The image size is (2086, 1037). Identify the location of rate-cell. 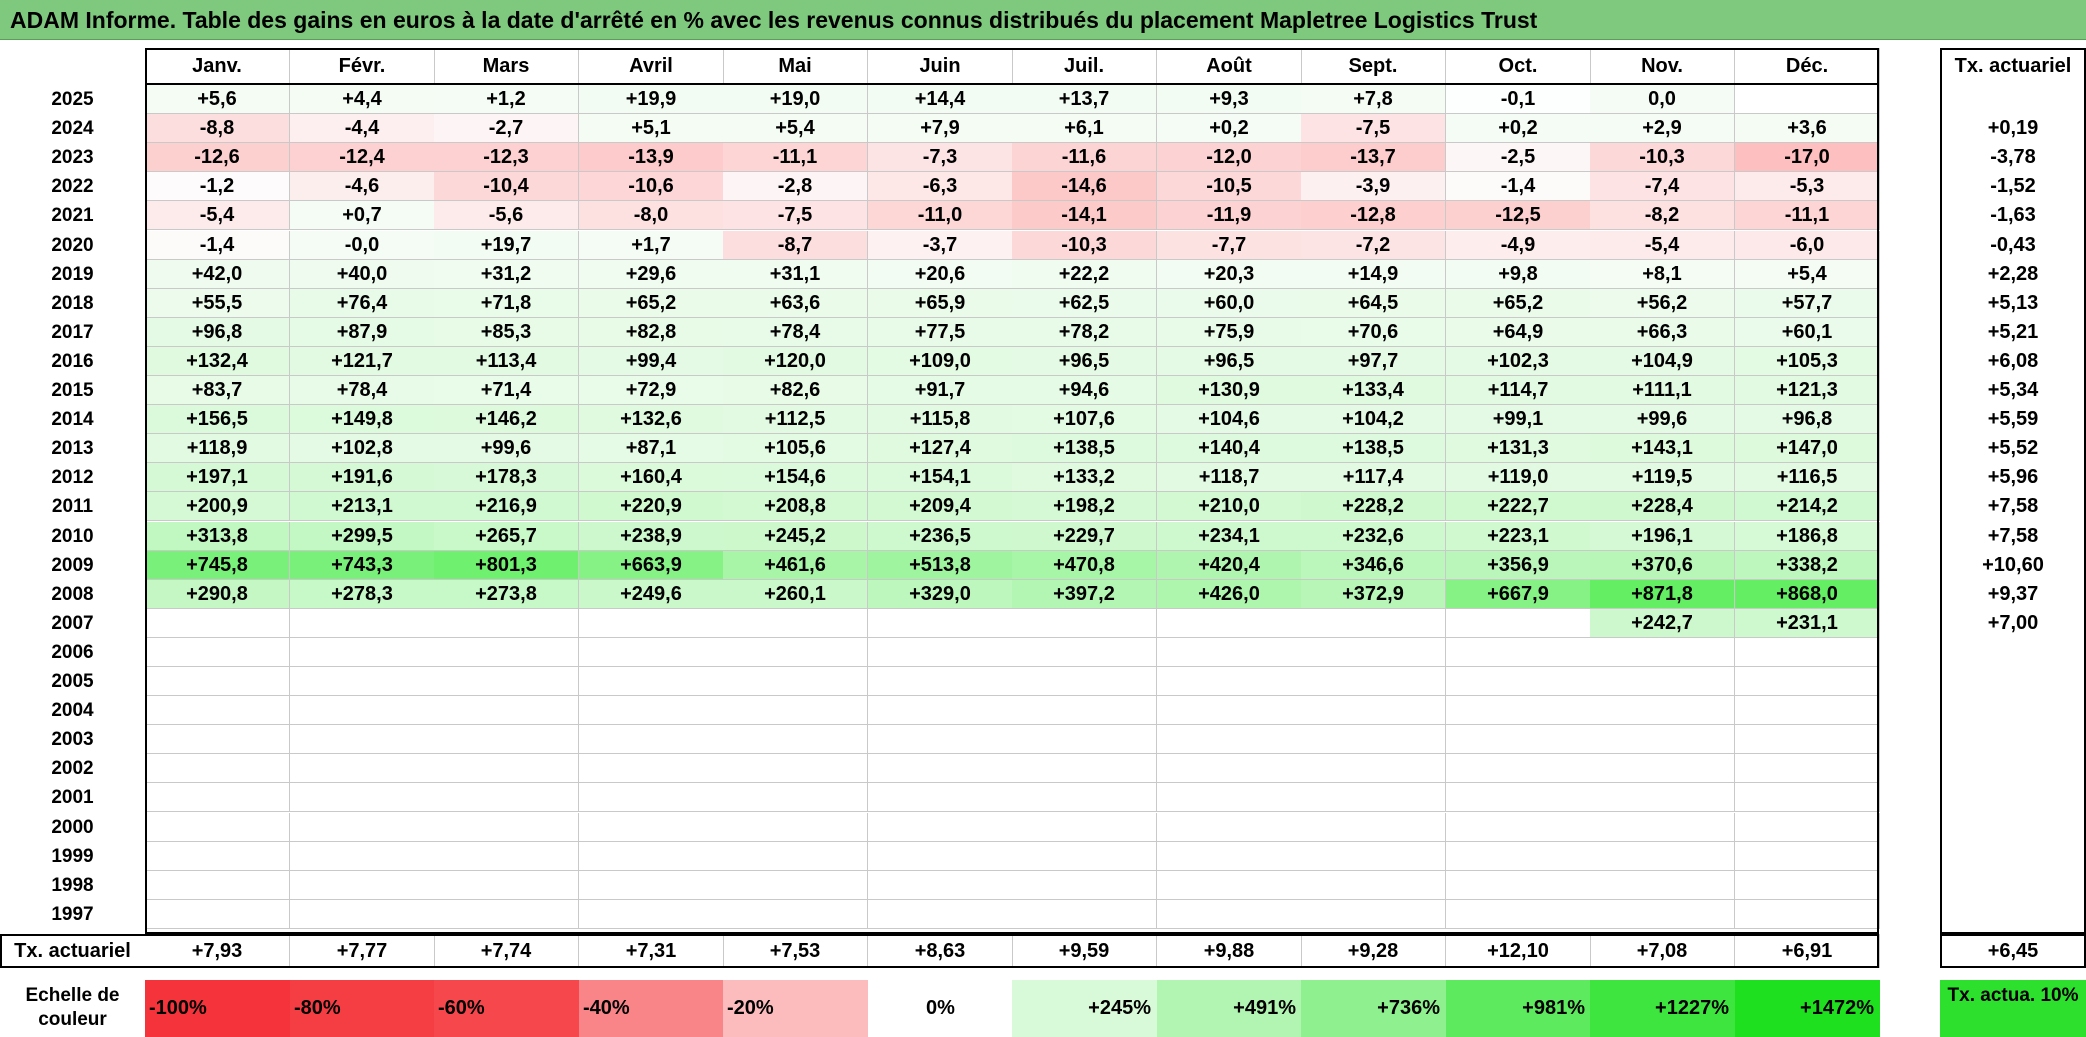
(2013, 797).